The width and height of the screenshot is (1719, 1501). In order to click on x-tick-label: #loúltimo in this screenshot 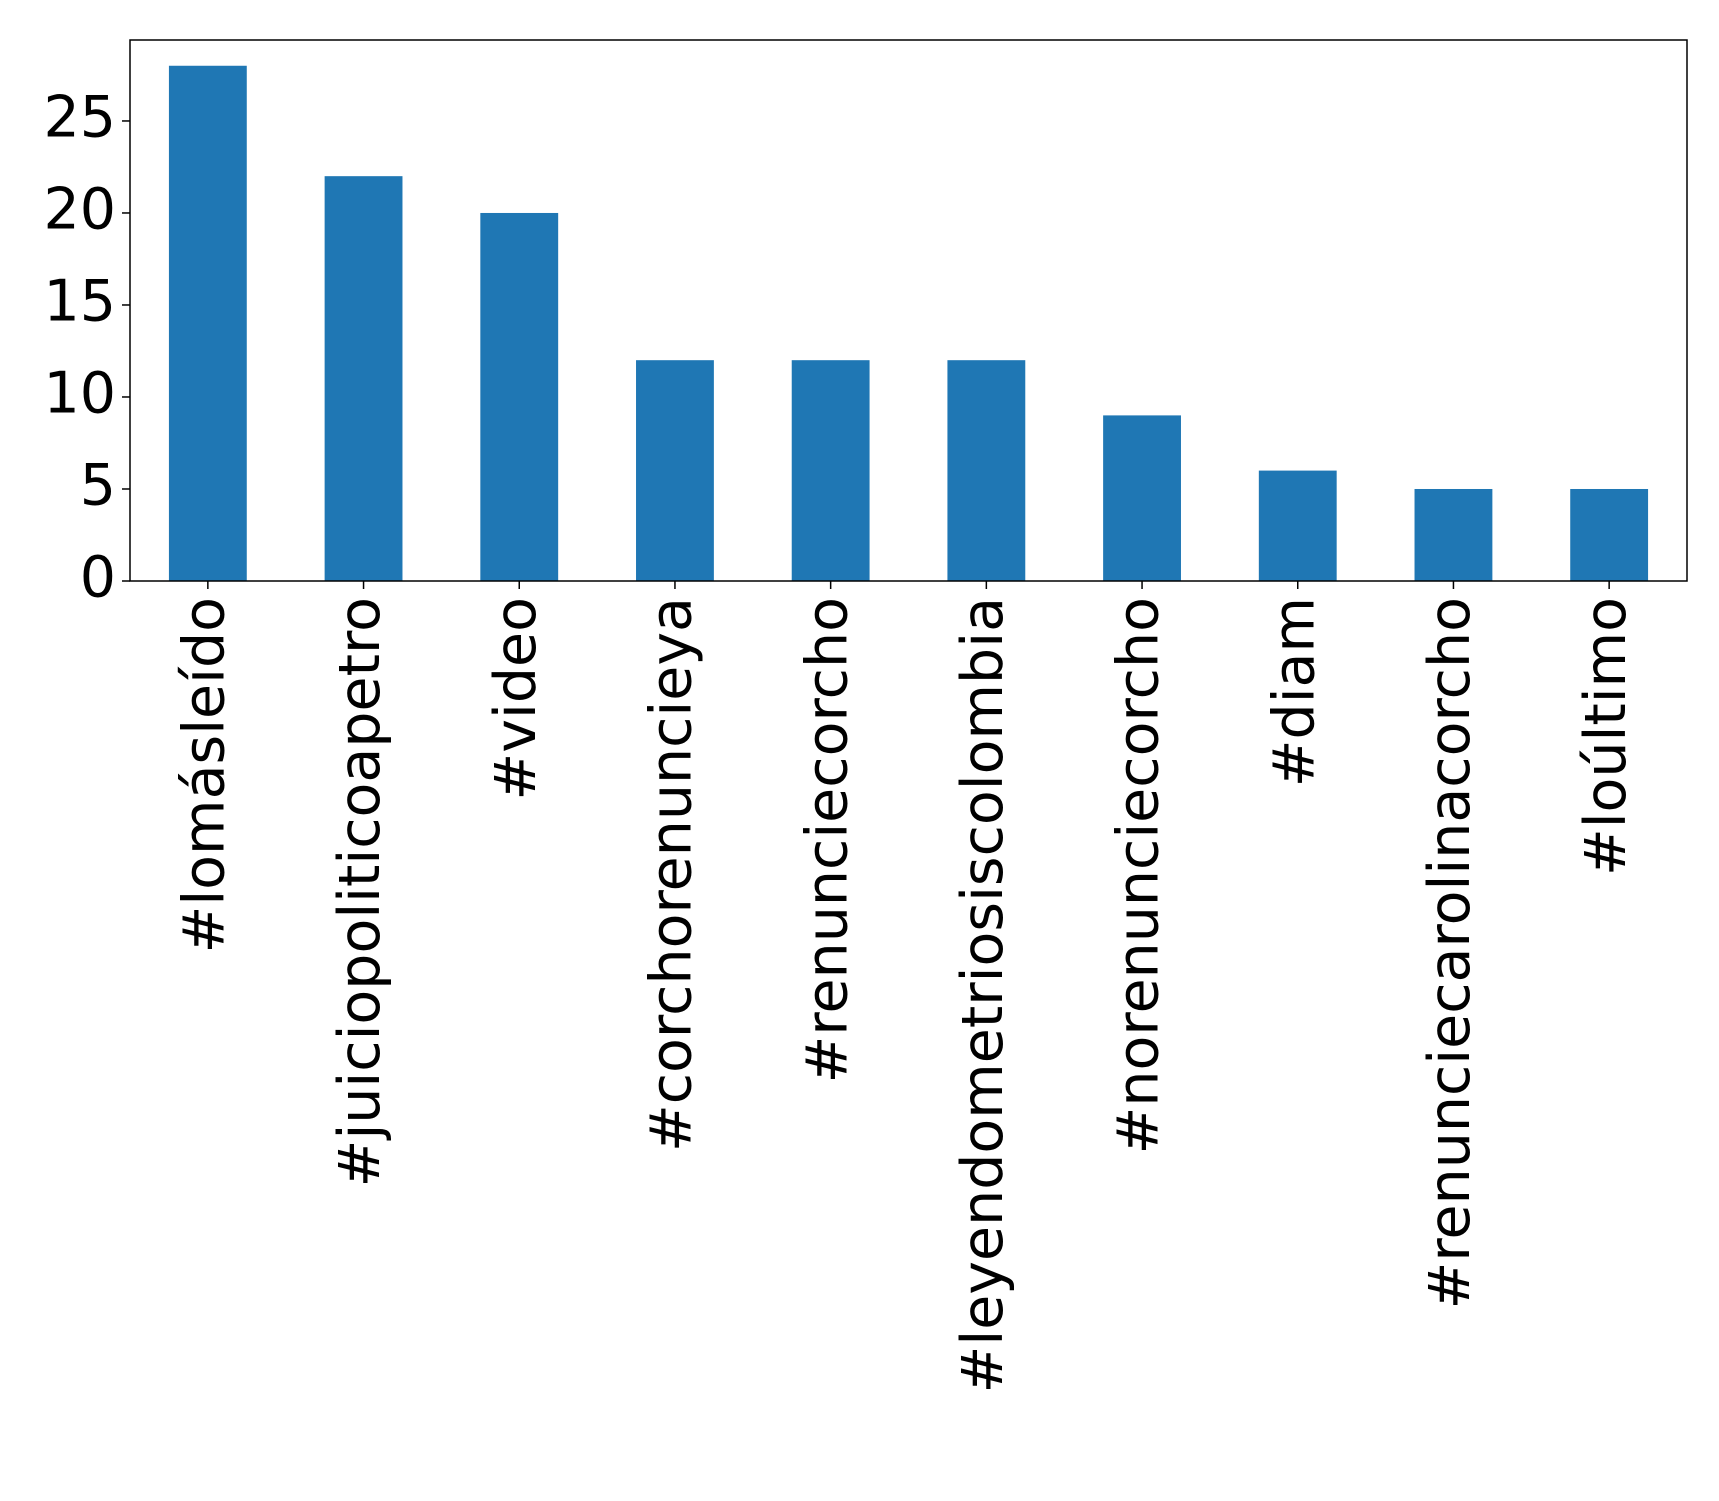, I will do `click(1606, 736)`.